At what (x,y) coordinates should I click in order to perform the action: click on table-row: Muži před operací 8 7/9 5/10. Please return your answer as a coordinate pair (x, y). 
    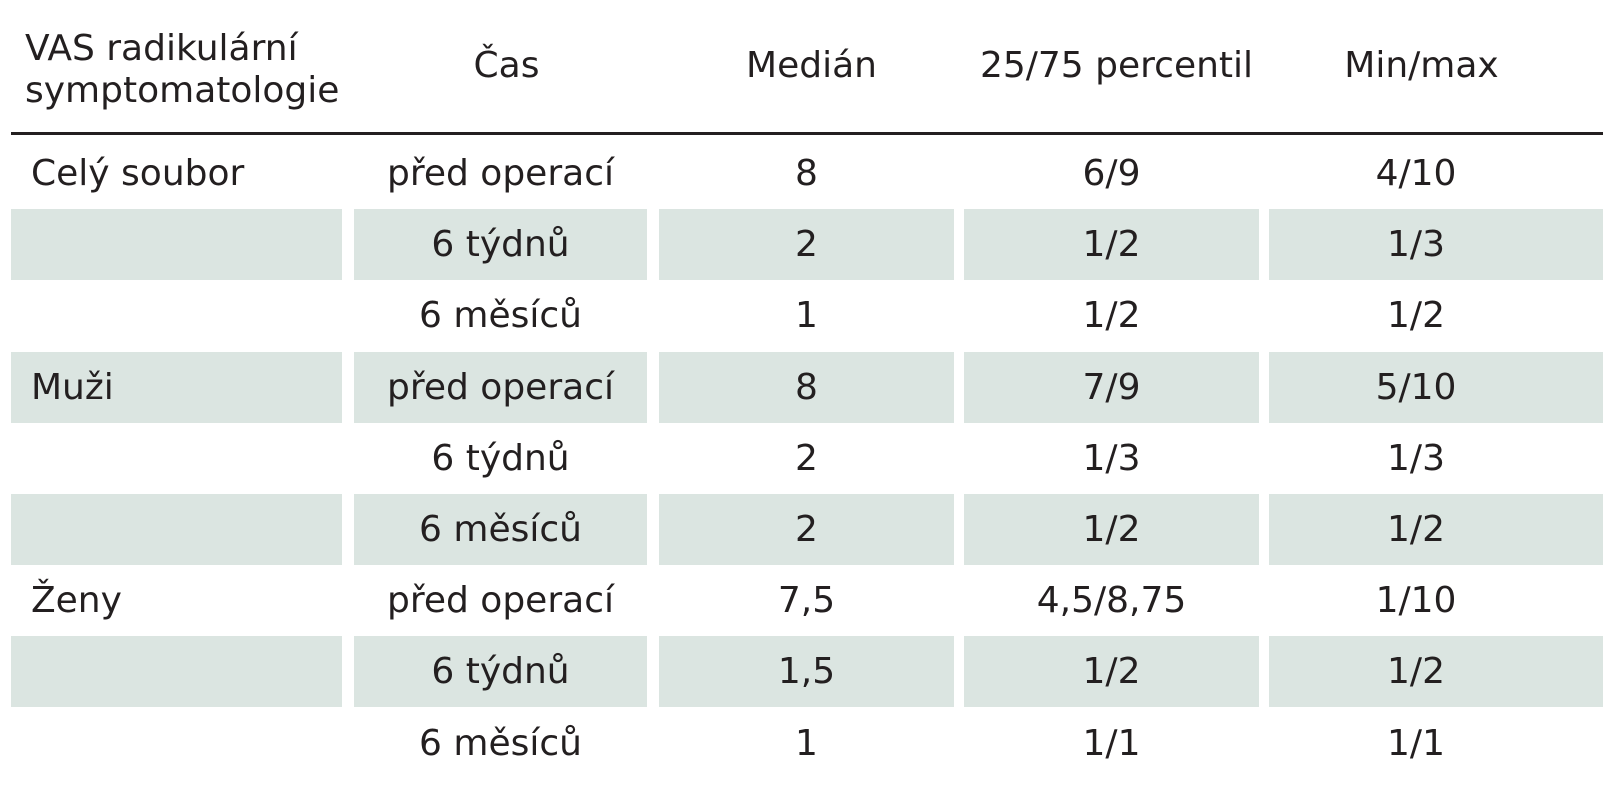
    Looking at the image, I should click on (801, 387).